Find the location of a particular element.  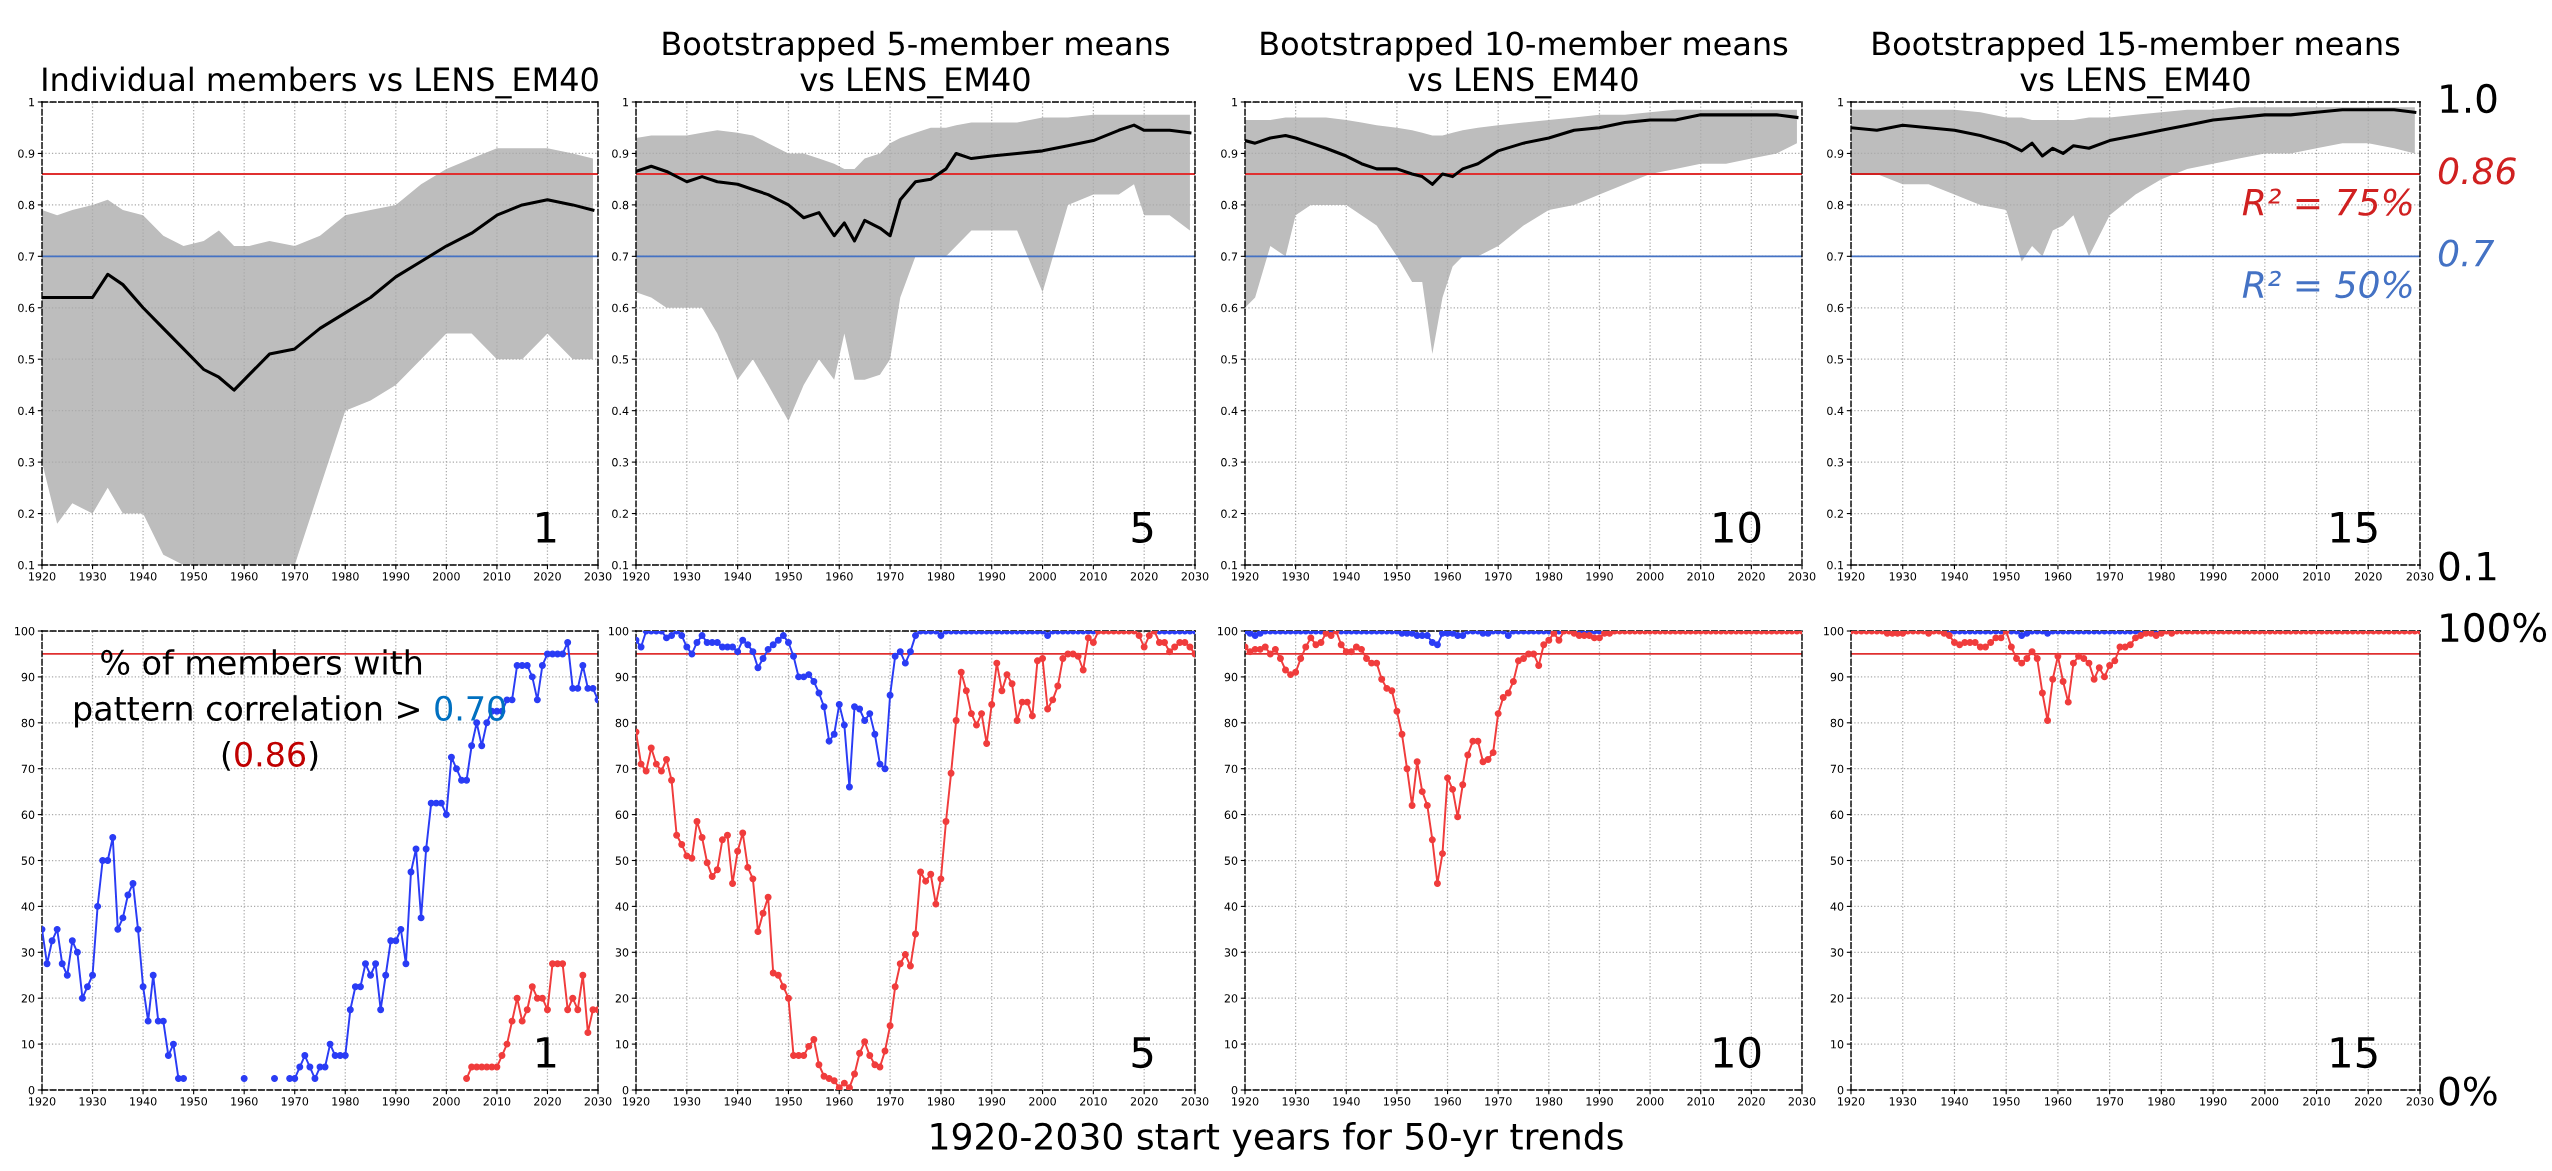

y-tick-label: 0.9 is located at coordinates (620, 153).